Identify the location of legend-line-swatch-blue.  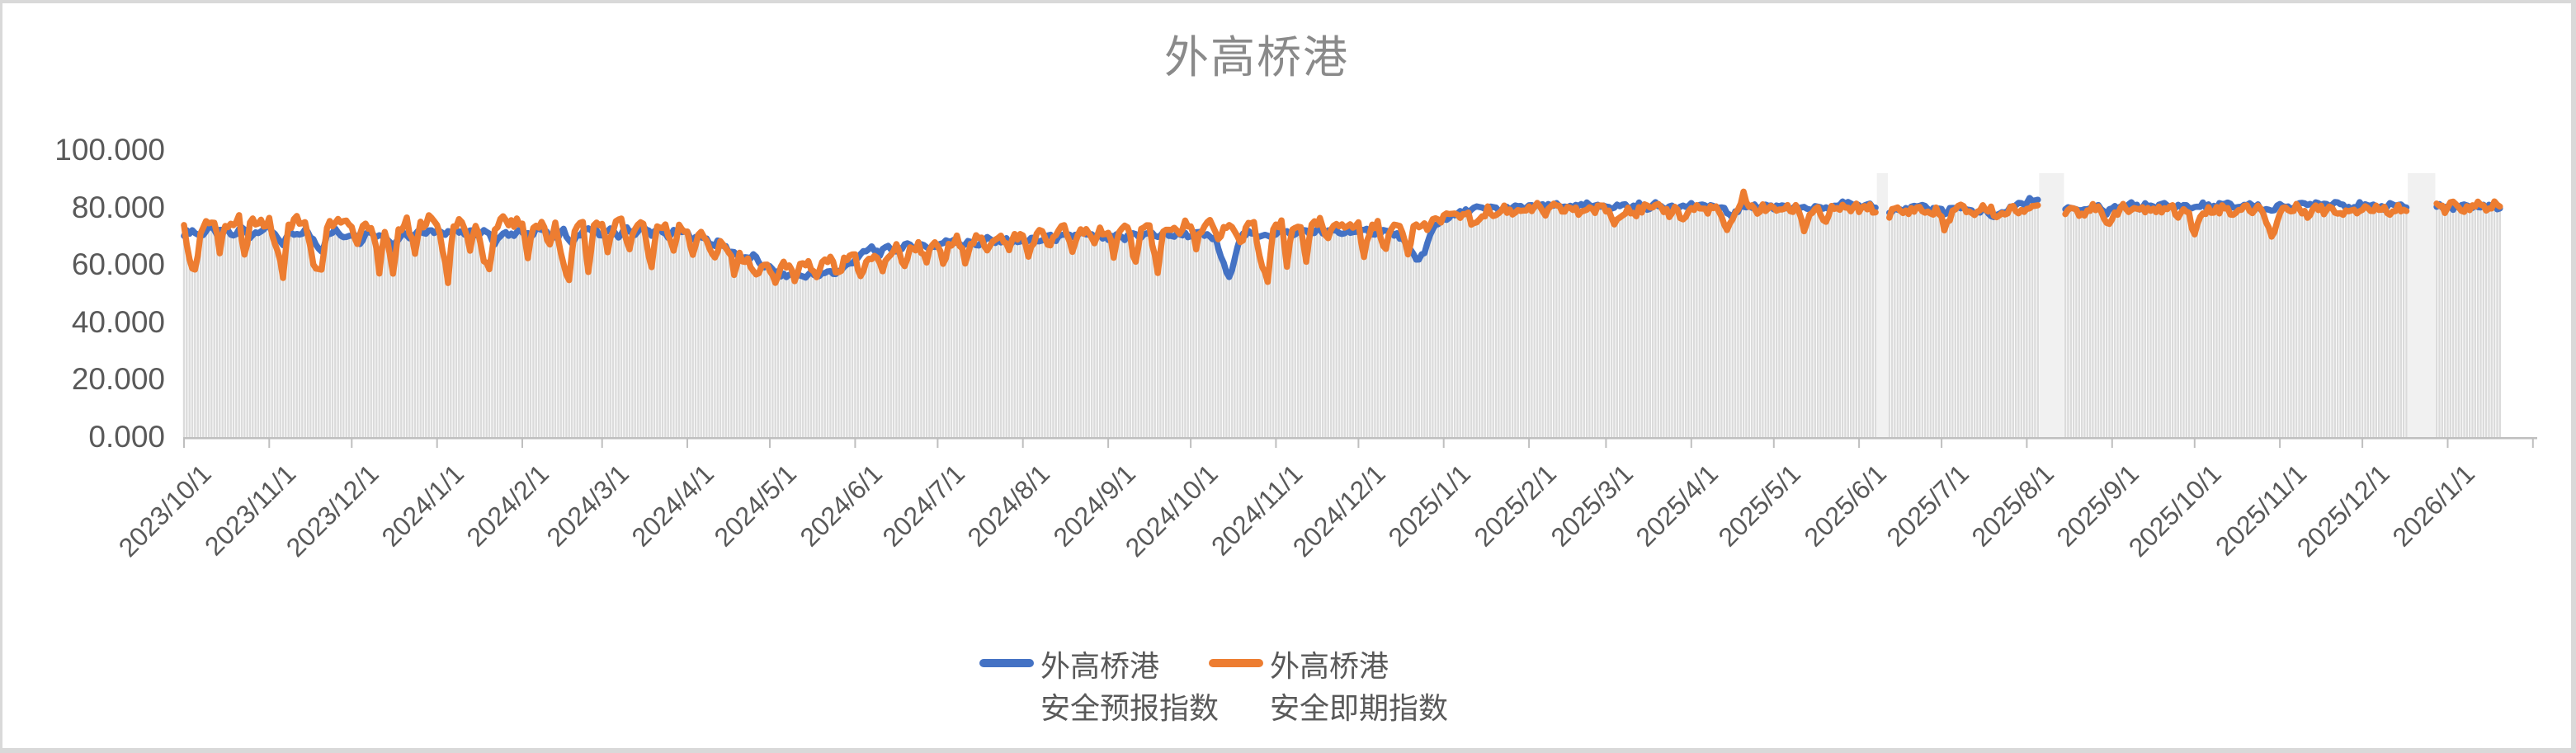
(1006, 663).